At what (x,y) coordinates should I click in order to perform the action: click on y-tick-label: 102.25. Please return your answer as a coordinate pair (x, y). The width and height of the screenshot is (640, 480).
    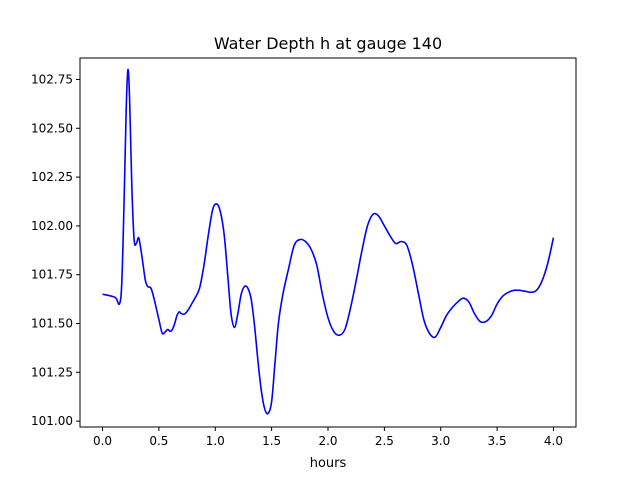
    Looking at the image, I should click on (52, 177).